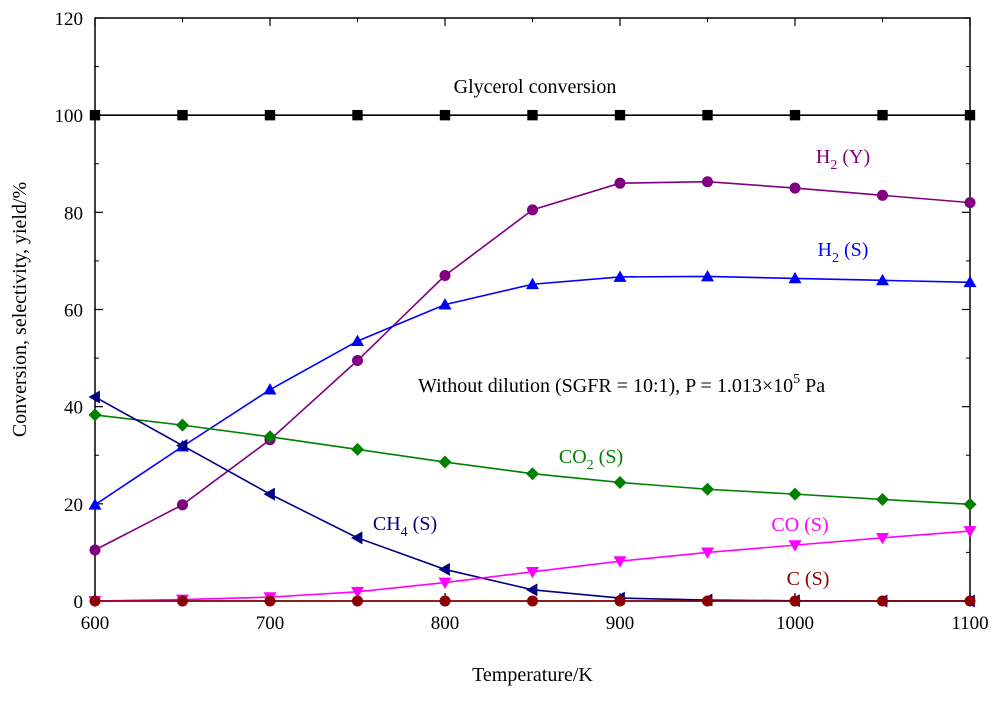  What do you see at coordinates (796, 379) in the screenshot?
I see `condition-superscript: 5` at bounding box center [796, 379].